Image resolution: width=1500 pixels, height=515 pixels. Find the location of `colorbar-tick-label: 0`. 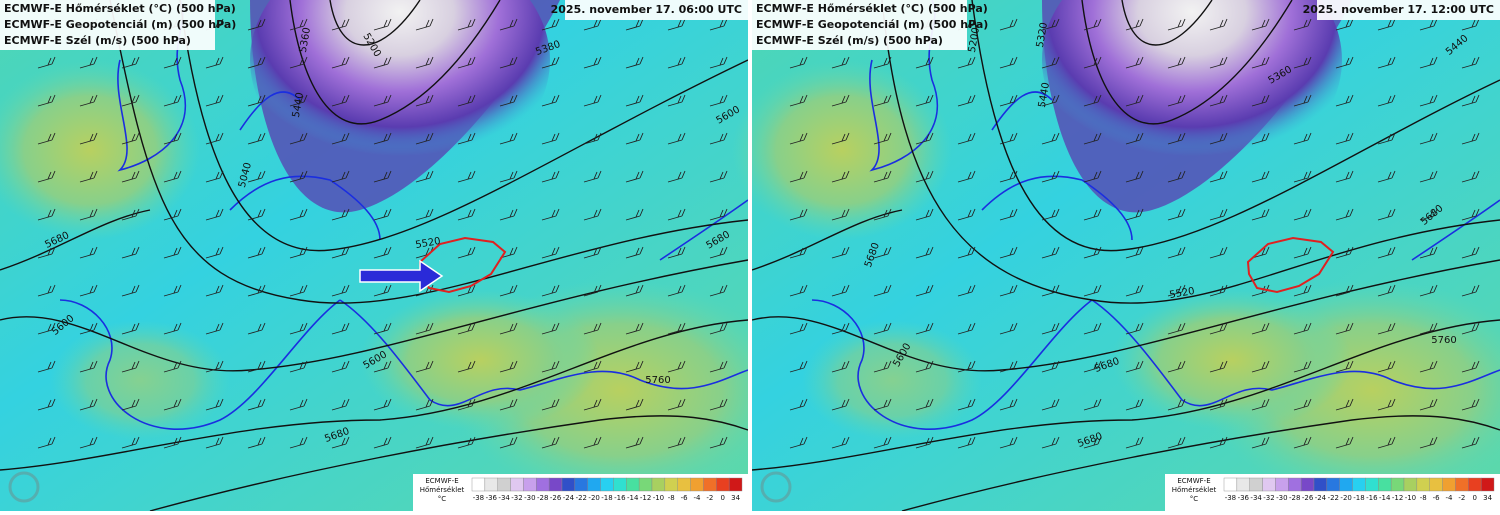

colorbar-tick-label: 0 is located at coordinates (722, 498).